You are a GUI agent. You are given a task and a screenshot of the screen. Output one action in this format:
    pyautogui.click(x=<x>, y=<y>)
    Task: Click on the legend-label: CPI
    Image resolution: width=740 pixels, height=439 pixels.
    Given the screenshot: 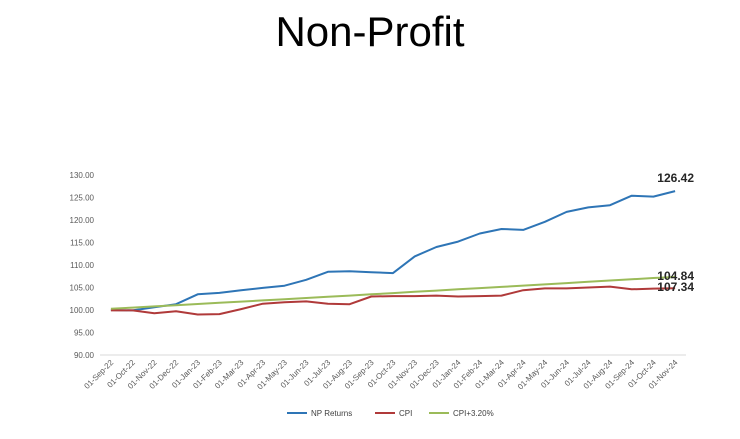 What is the action you would take?
    pyautogui.click(x=405, y=413)
    